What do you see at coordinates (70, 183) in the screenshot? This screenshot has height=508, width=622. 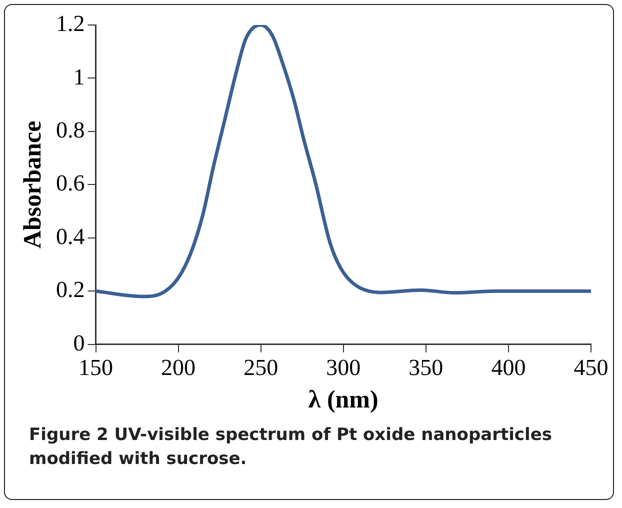 I see `y-tick-label: 0.6` at bounding box center [70, 183].